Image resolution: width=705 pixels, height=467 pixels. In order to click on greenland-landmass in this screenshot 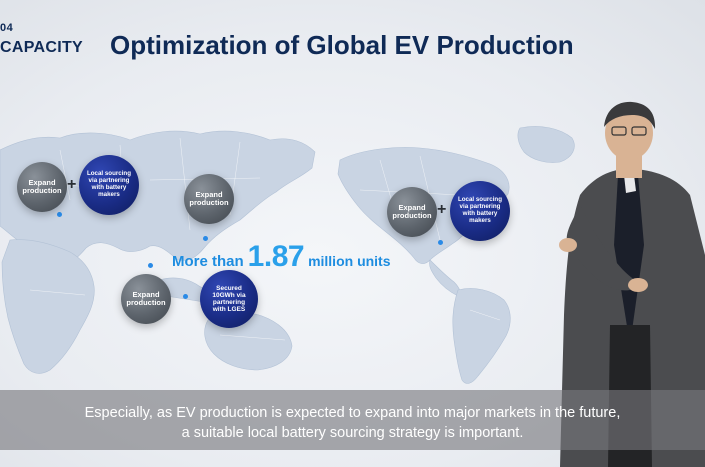, I will do `click(546, 144)`.